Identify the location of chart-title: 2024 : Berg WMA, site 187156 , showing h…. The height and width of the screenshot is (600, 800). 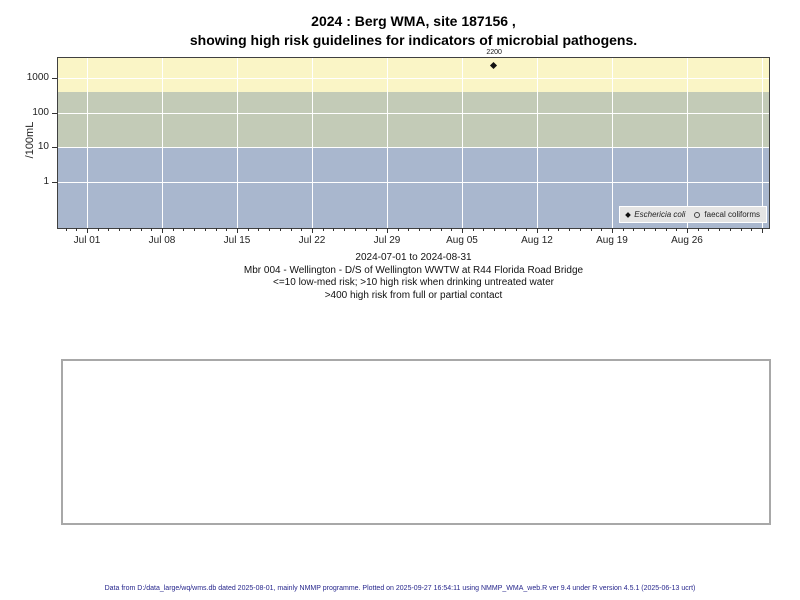
(413, 31).